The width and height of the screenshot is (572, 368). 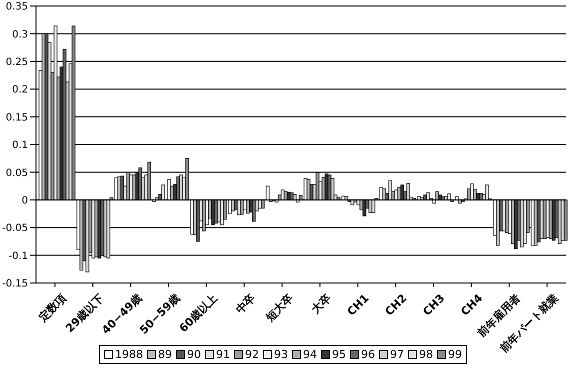 What do you see at coordinates (25, 200) in the screenshot?
I see `y-tick-label: 0` at bounding box center [25, 200].